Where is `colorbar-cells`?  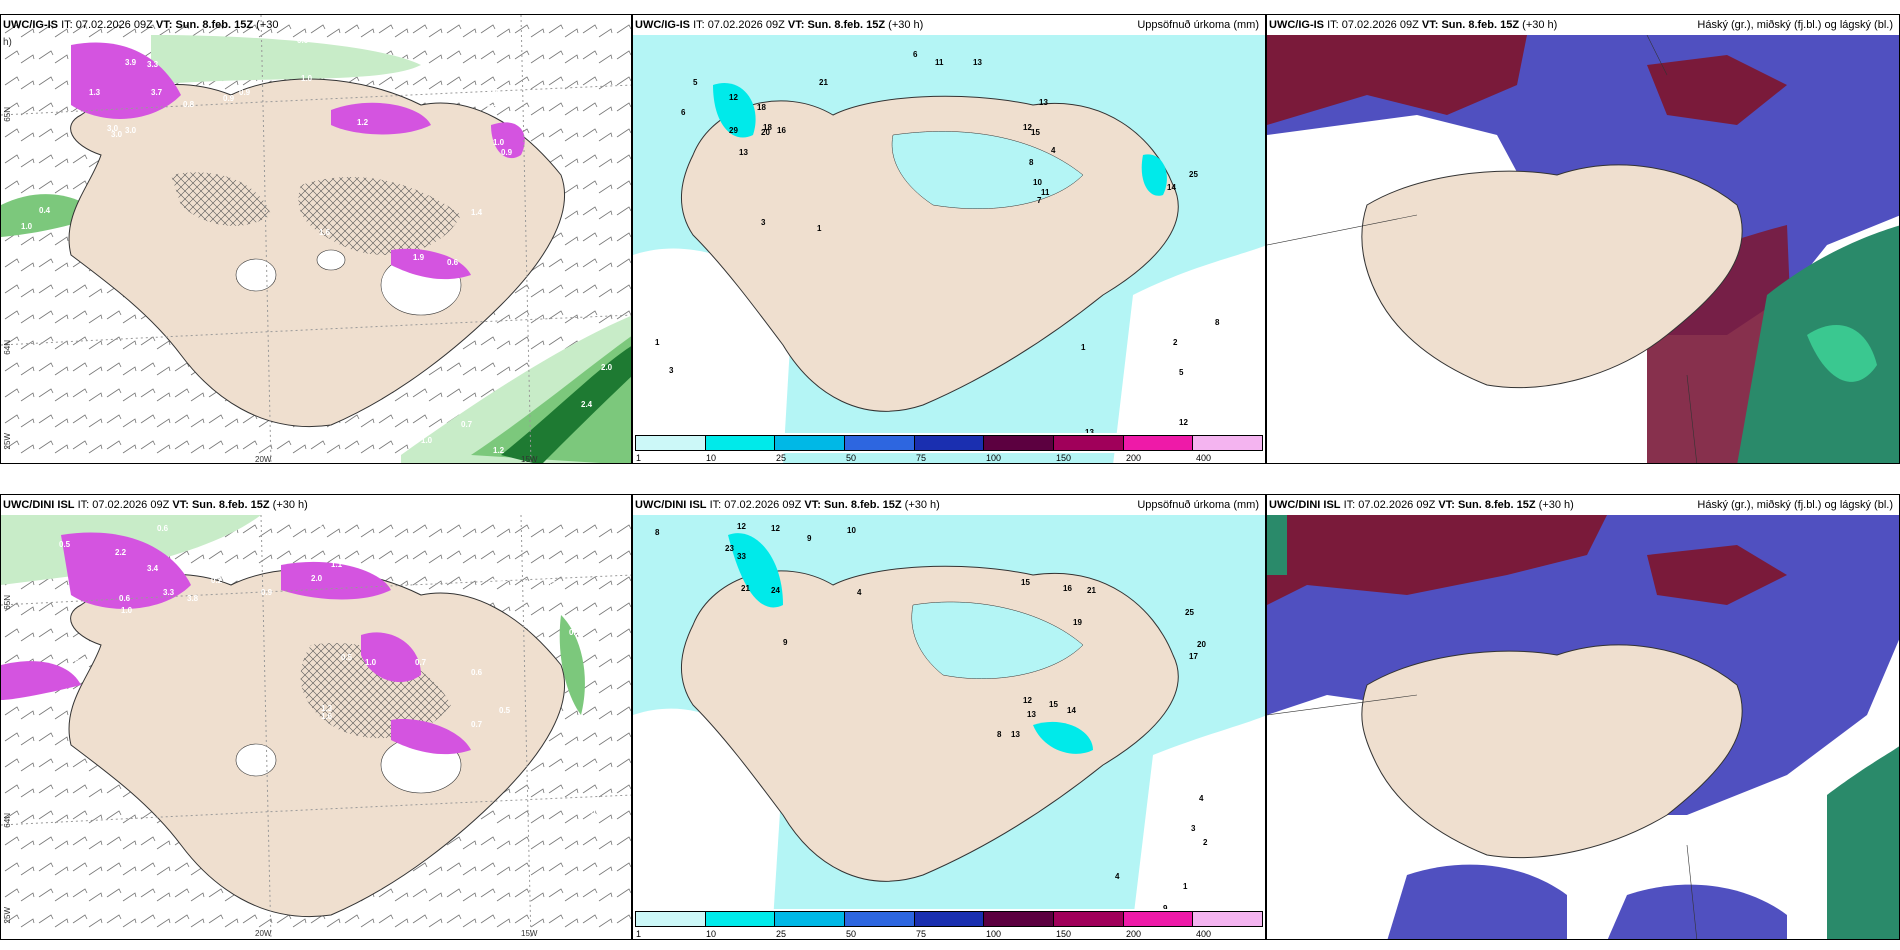
colorbar-cells is located at coordinates (949, 919).